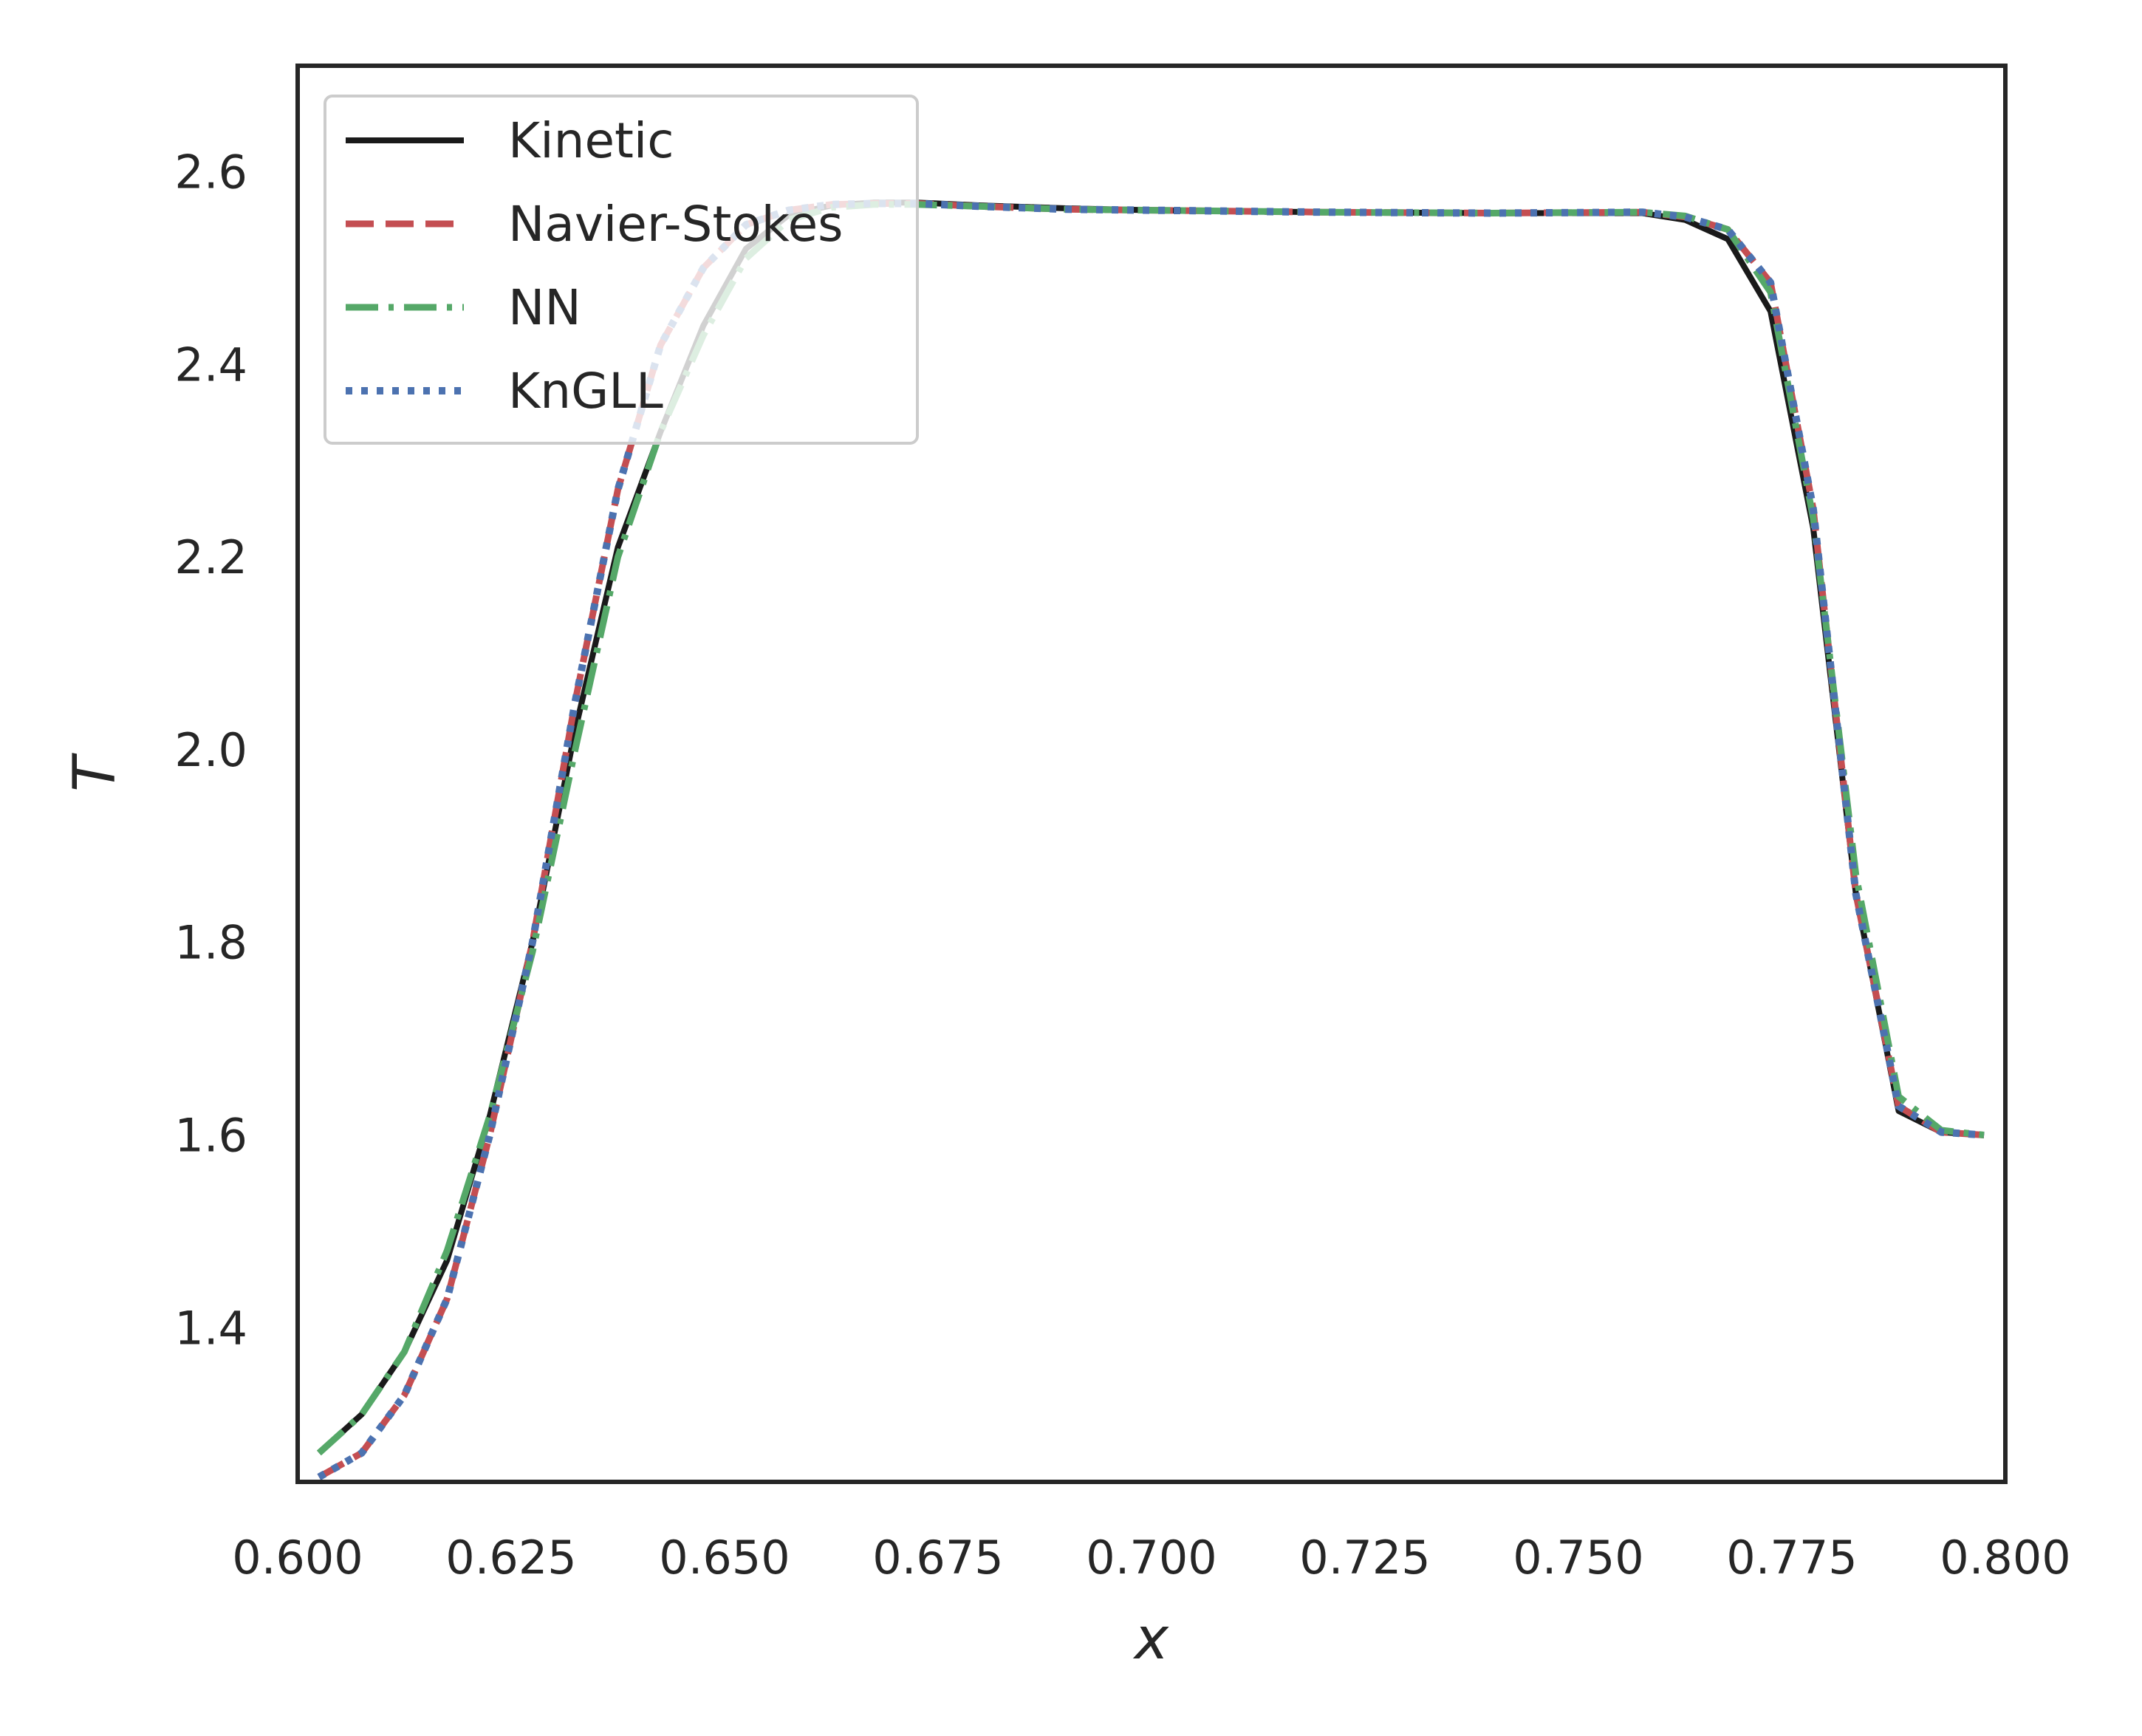 This screenshot has width=2142, height=1736. What do you see at coordinates (211, 943) in the screenshot?
I see `y-tick-label: 1.8` at bounding box center [211, 943].